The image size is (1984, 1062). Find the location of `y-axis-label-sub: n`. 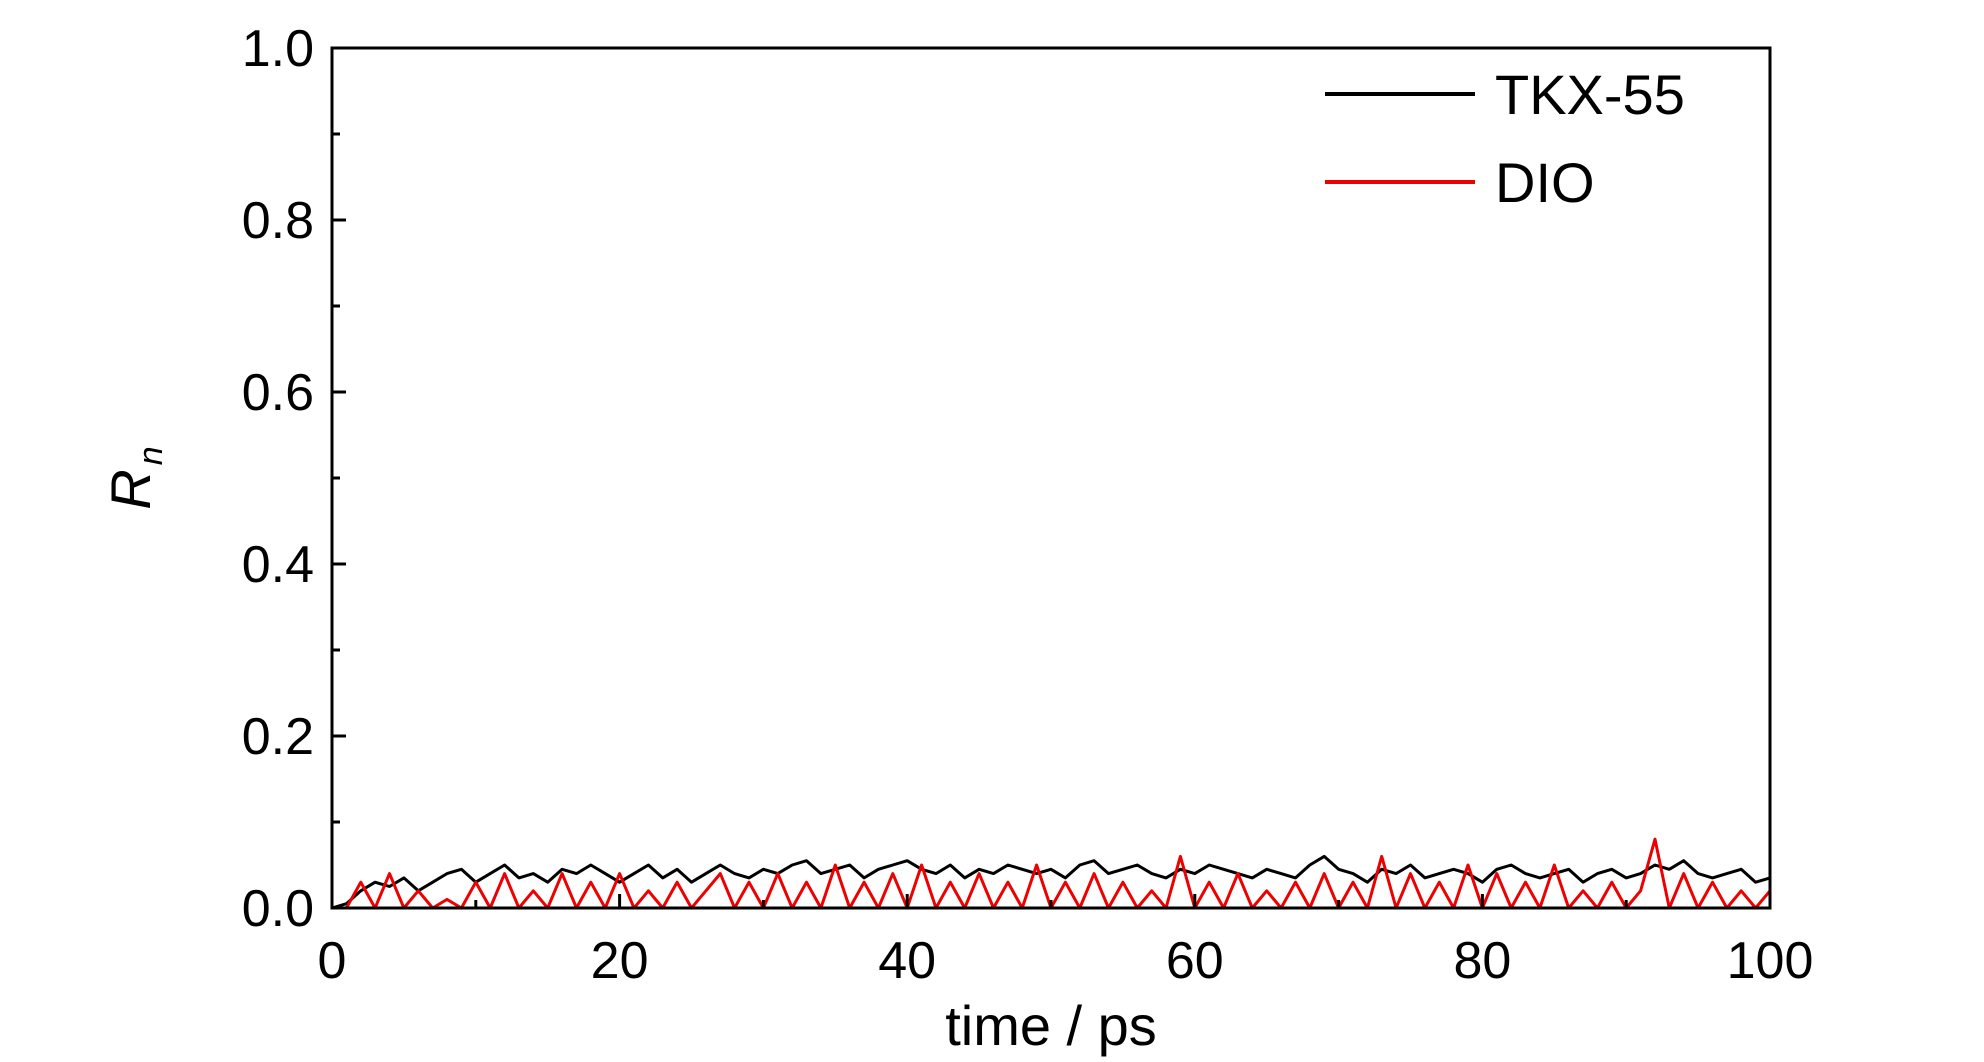

y-axis-label-sub: n is located at coordinates (151, 455).